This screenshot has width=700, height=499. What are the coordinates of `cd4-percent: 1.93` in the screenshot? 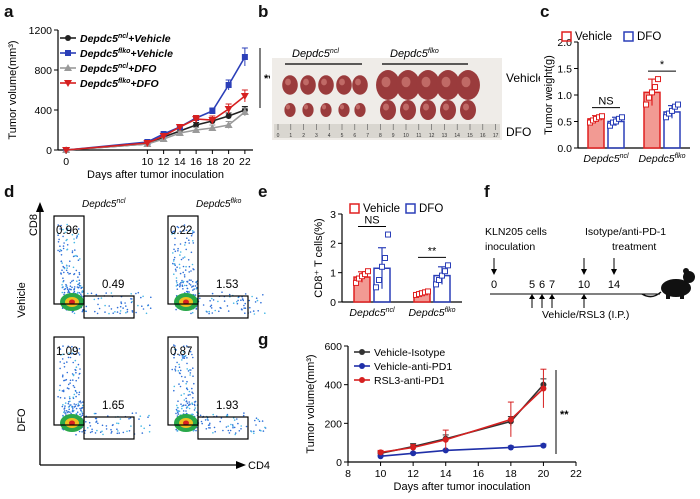 It's located at (227, 406).